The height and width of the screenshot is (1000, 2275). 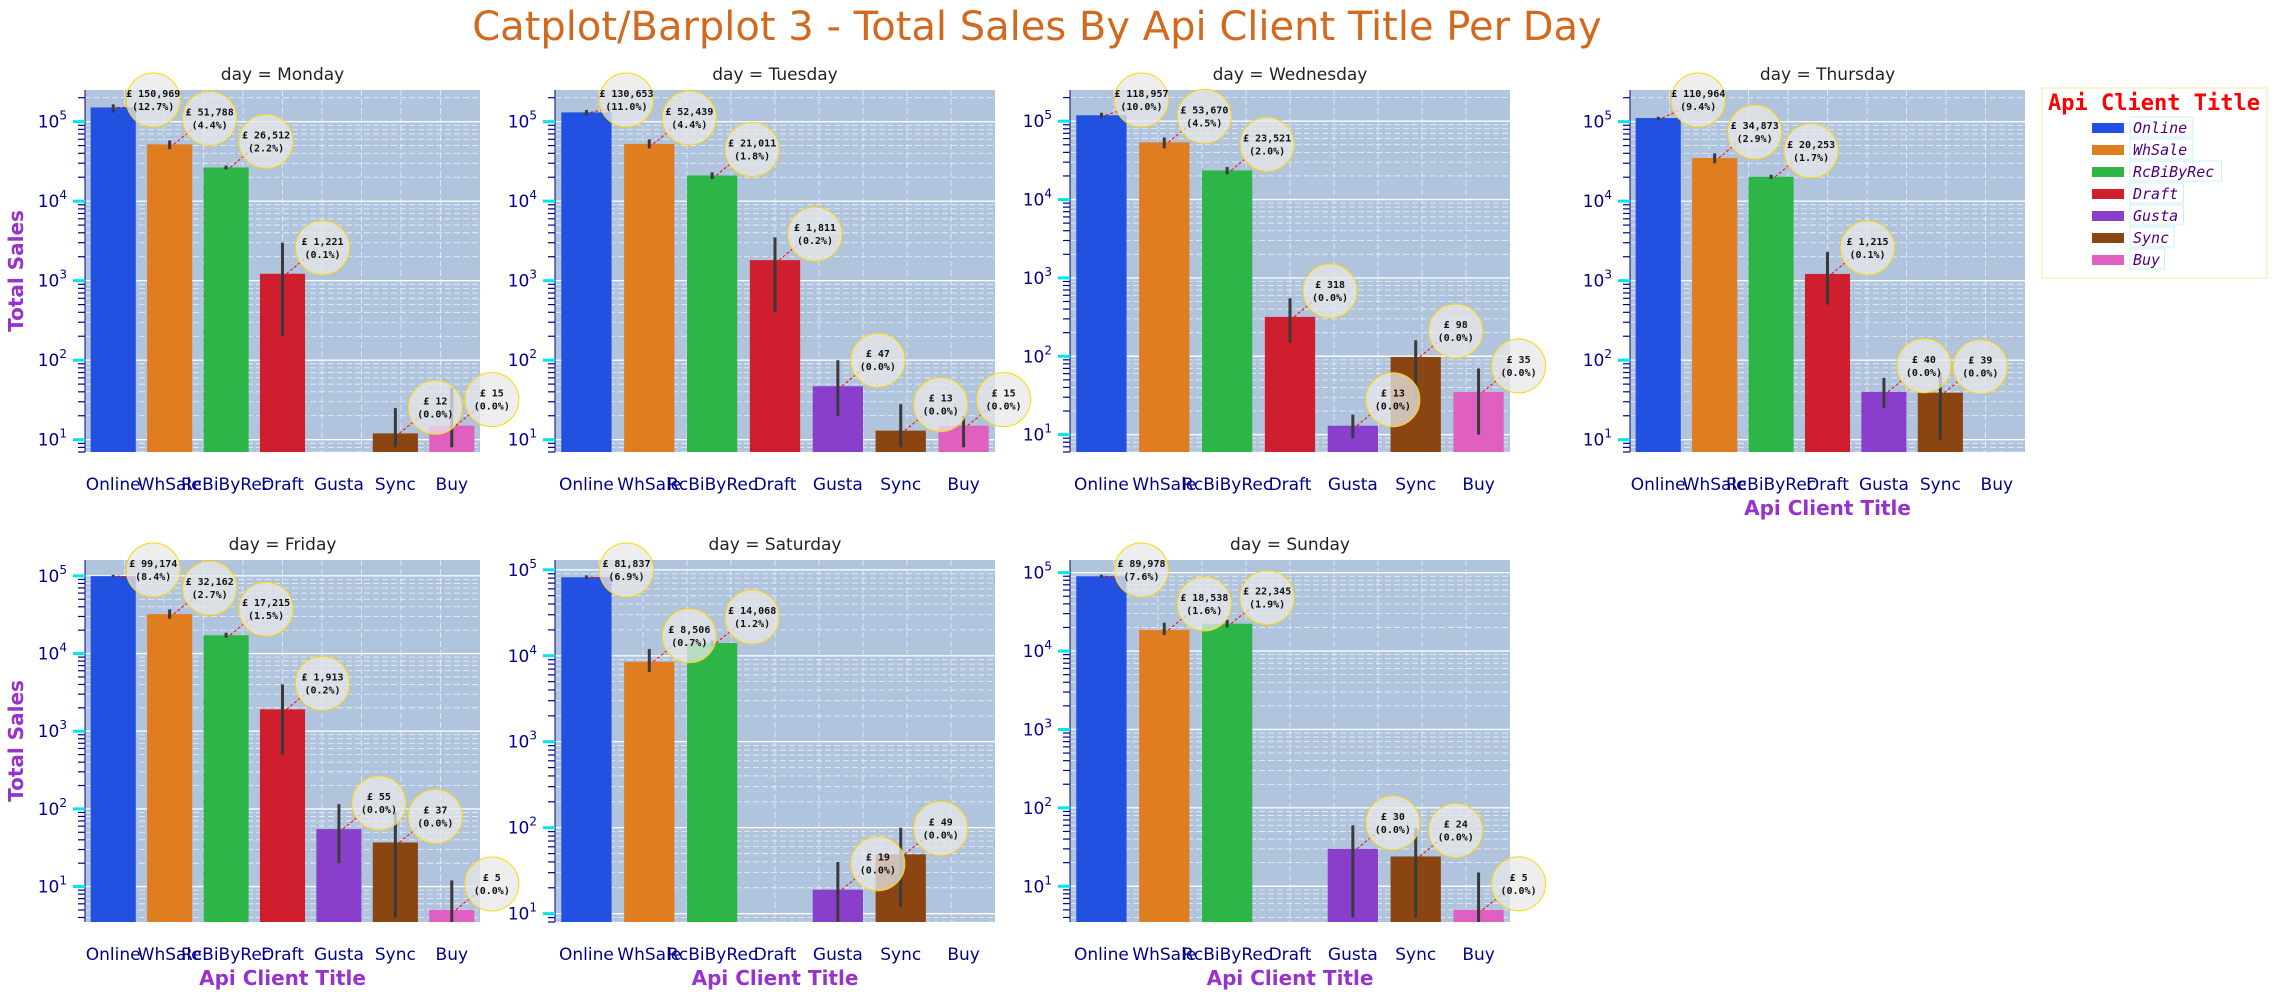 I want to click on x-tick-label: Buy, so click(x=1997, y=485).